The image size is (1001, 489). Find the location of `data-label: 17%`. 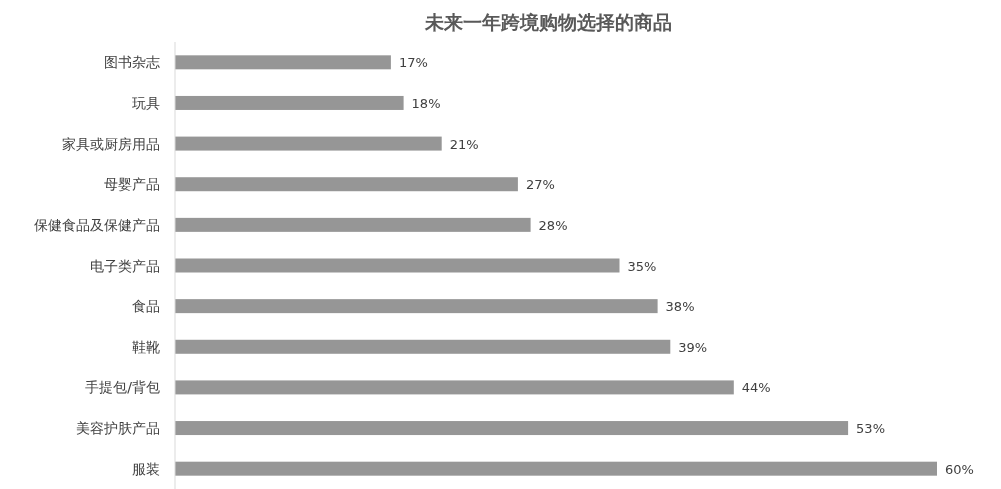

data-label: 17% is located at coordinates (413, 63).